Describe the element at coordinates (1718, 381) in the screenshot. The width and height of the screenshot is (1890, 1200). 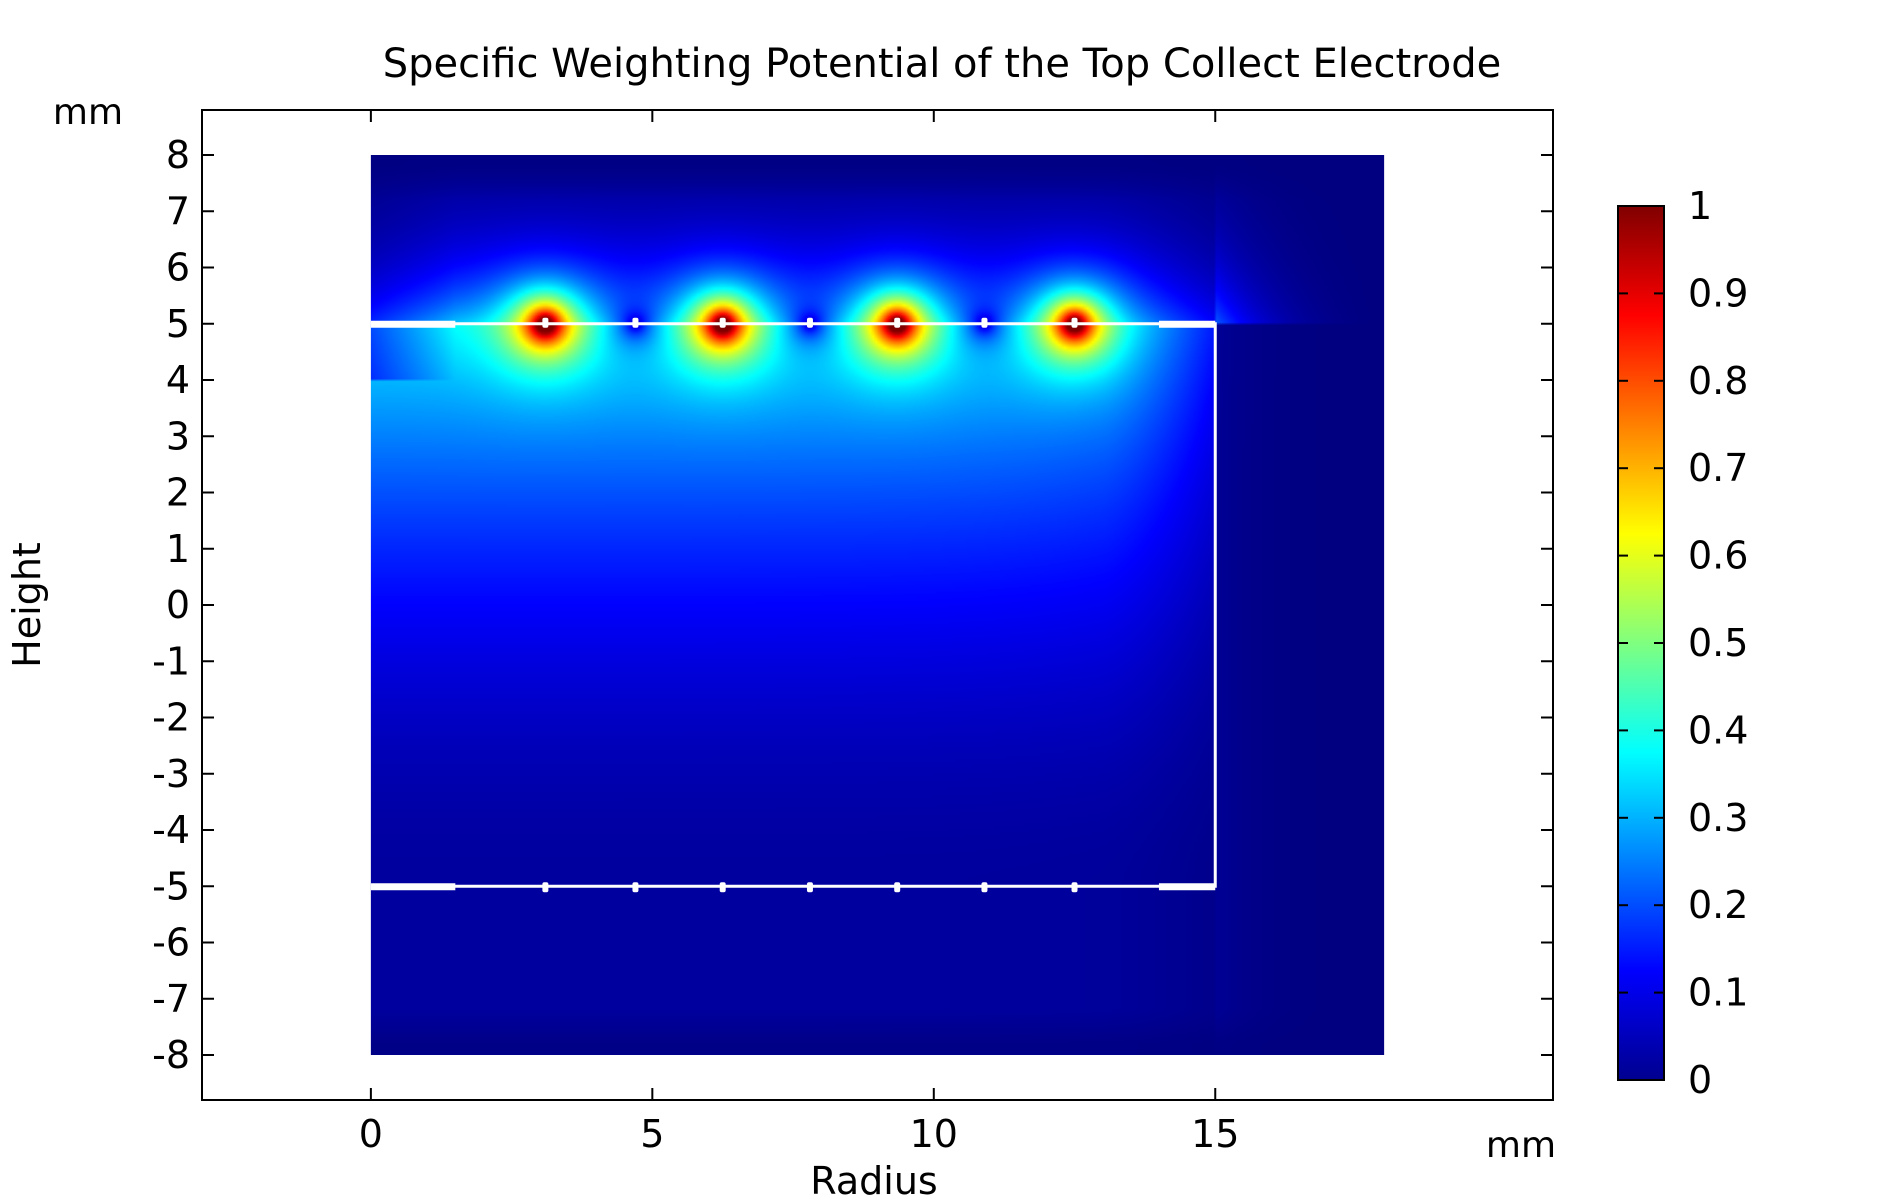
I see `colorbar-tick-label: 0.8` at that location.